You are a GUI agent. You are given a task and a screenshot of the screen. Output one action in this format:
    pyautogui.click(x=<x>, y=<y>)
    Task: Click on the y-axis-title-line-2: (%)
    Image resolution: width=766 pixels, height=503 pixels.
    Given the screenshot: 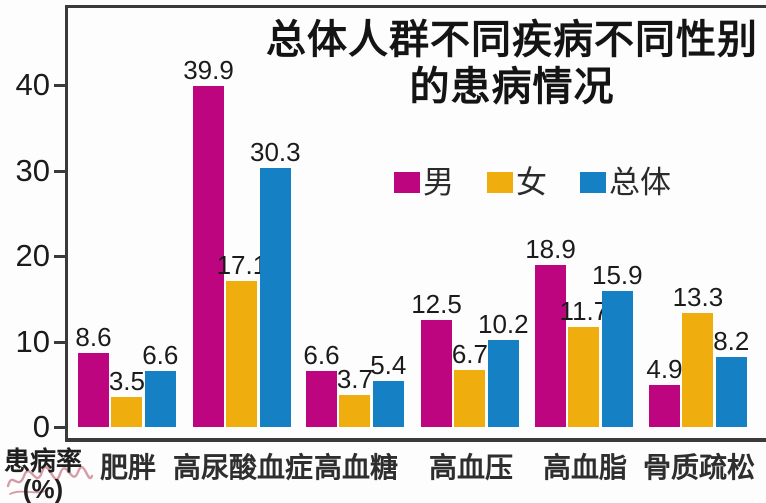 What is the action you would take?
    pyautogui.click(x=43, y=488)
    